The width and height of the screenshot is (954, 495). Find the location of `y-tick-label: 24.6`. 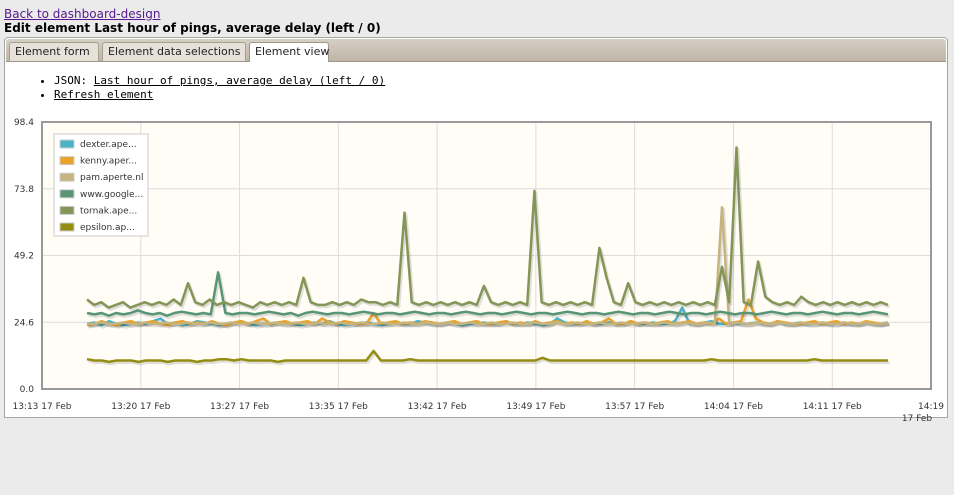

y-tick-label: 24.6 is located at coordinates (24, 323).